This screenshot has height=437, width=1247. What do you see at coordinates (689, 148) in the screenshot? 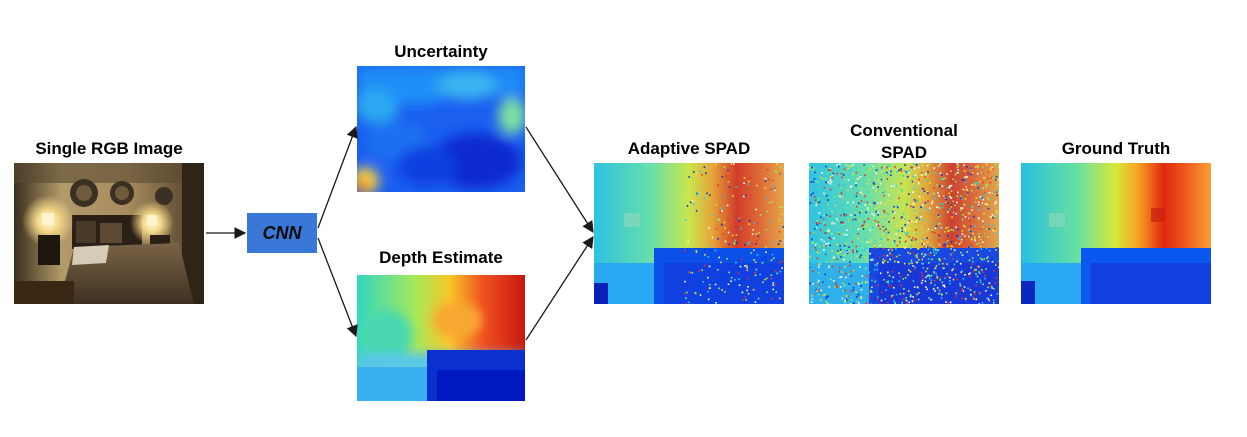
I see `adaptive-spad-label: Adaptive SPAD` at bounding box center [689, 148].